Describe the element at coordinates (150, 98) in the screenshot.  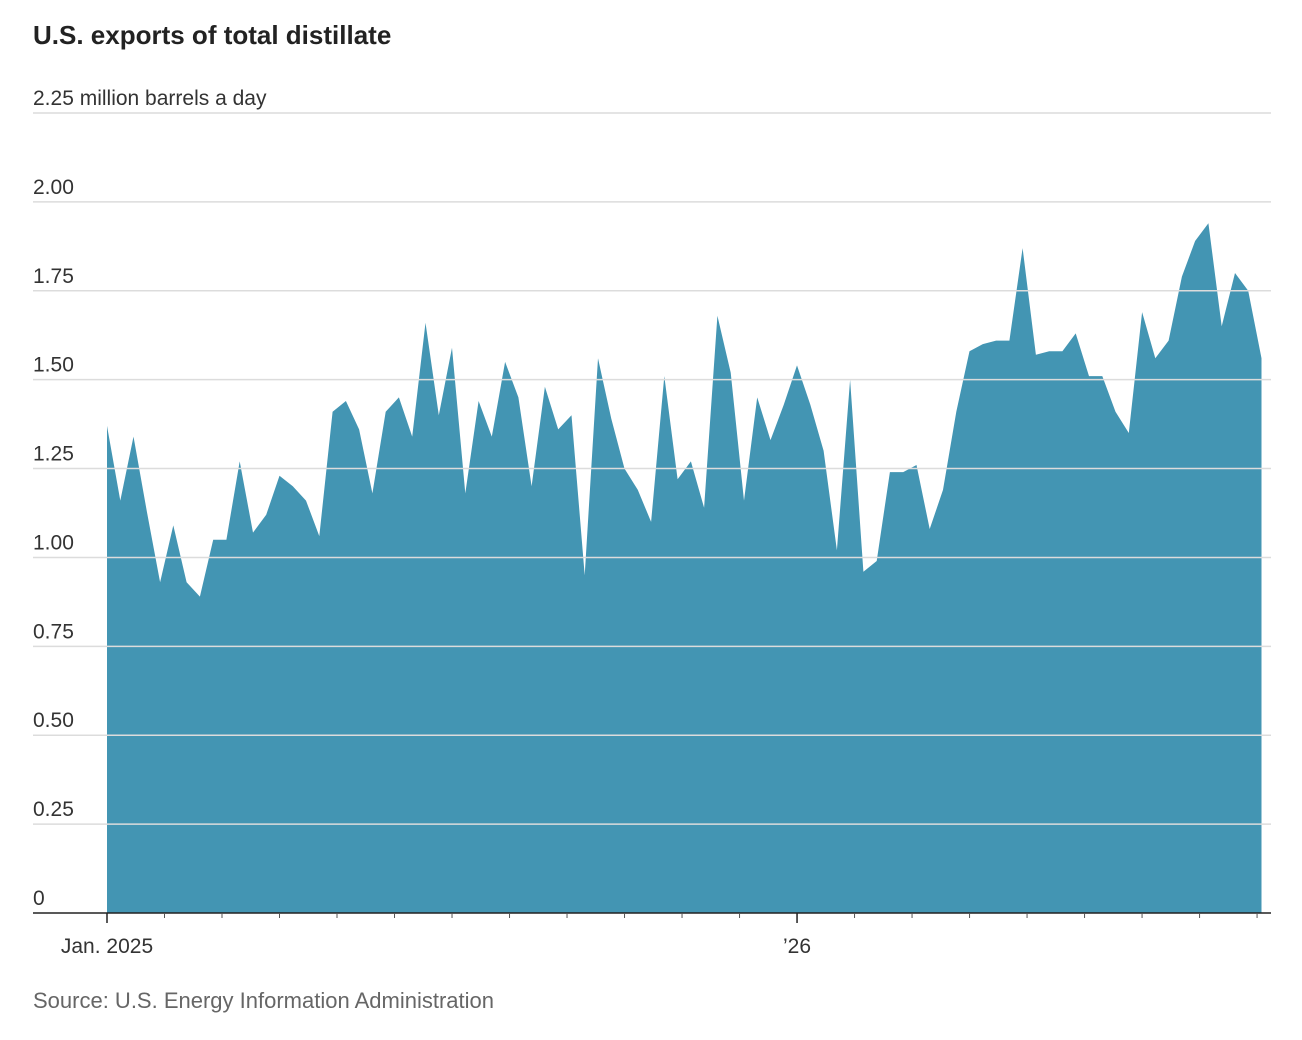
I see `y-tick-label: 2.25 million barrels a day` at that location.